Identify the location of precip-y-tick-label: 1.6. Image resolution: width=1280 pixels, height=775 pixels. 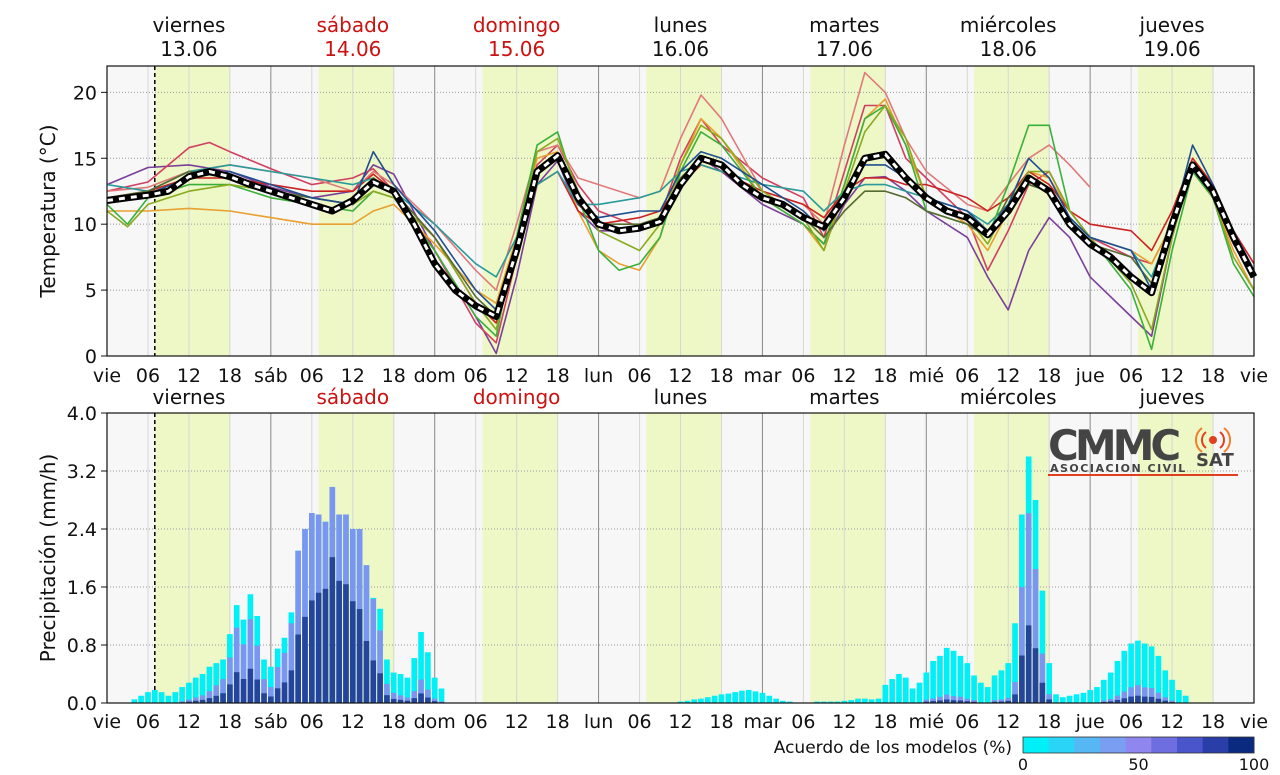
(82, 588).